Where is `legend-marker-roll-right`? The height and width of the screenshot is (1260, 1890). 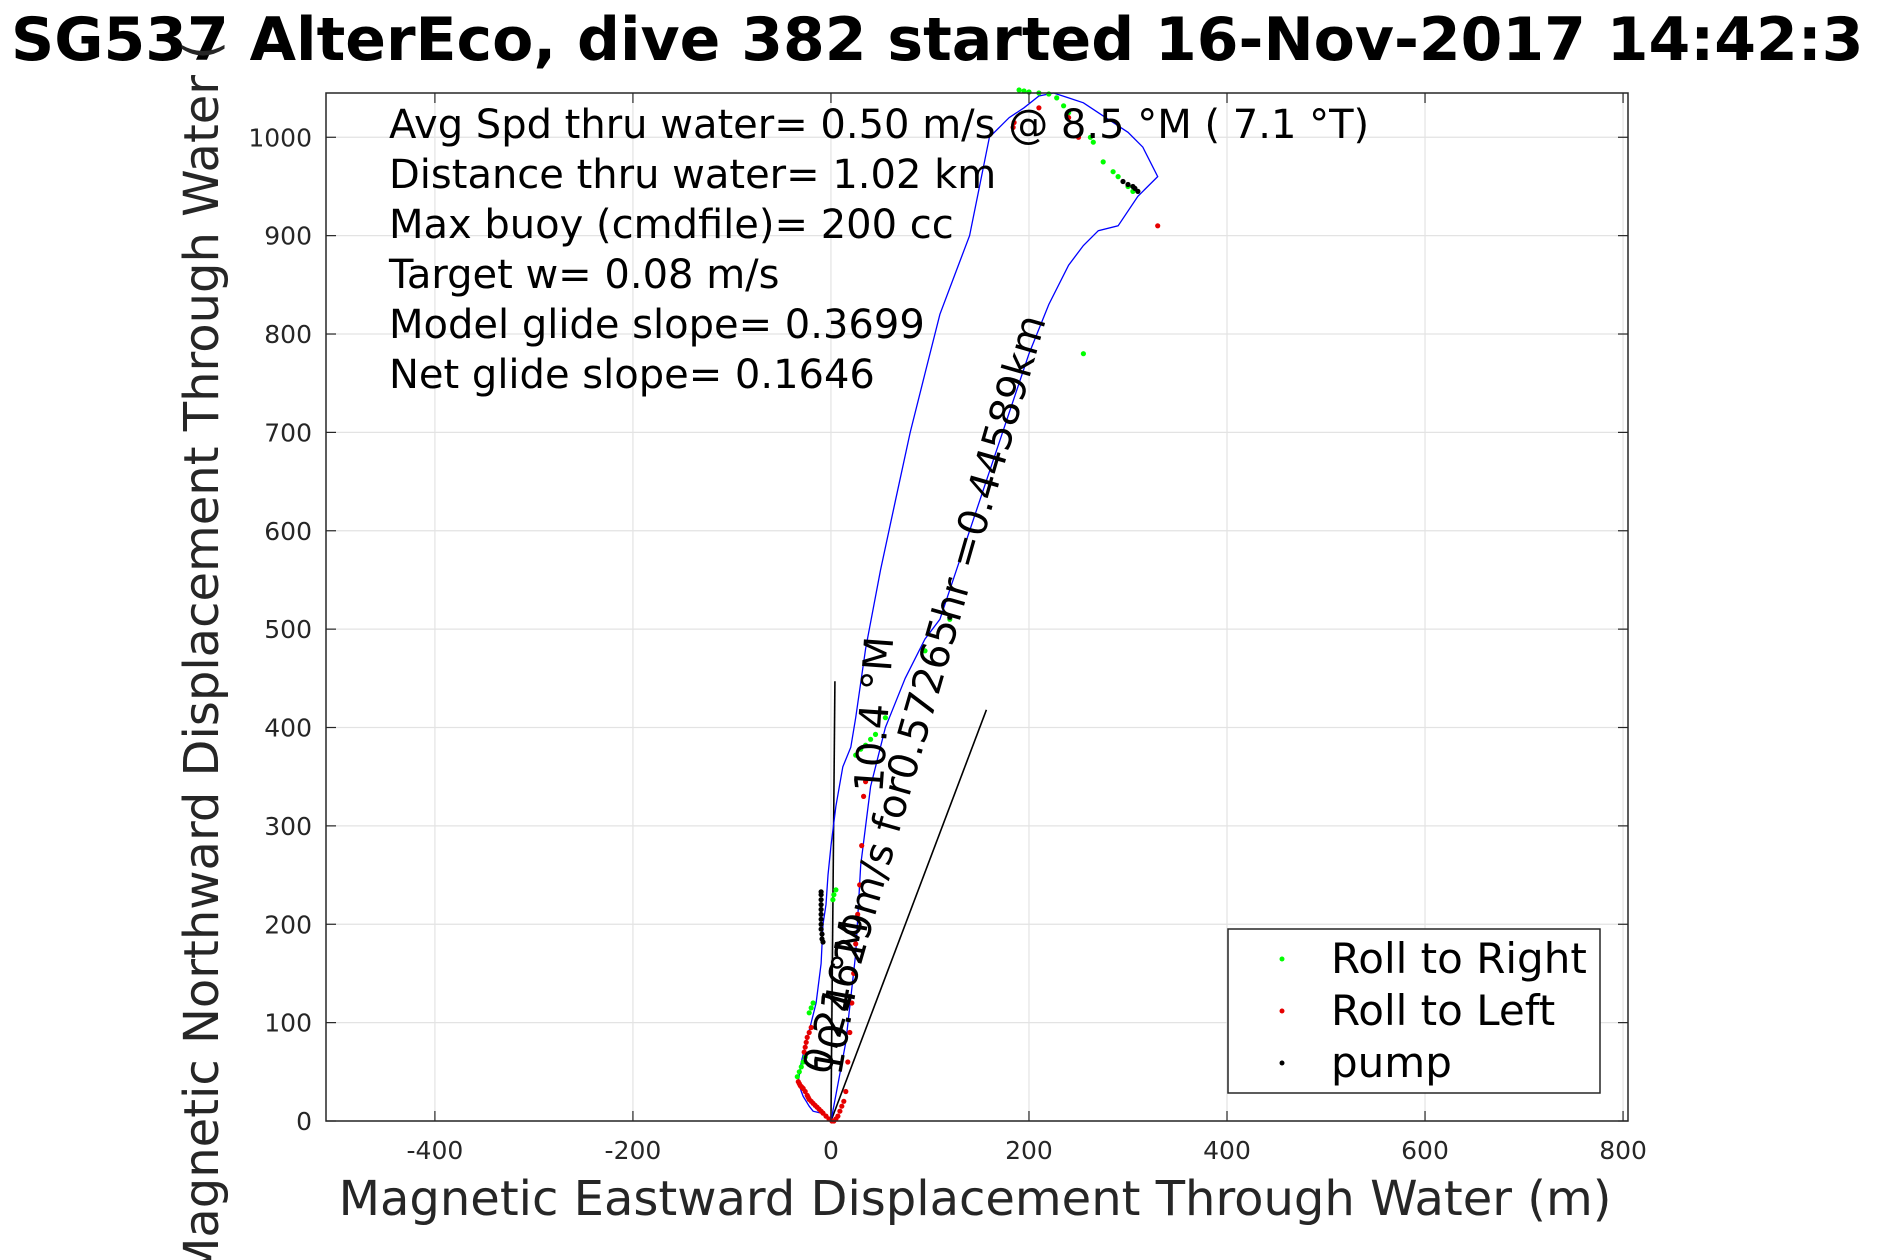
legend-marker-roll-right is located at coordinates (1282, 959).